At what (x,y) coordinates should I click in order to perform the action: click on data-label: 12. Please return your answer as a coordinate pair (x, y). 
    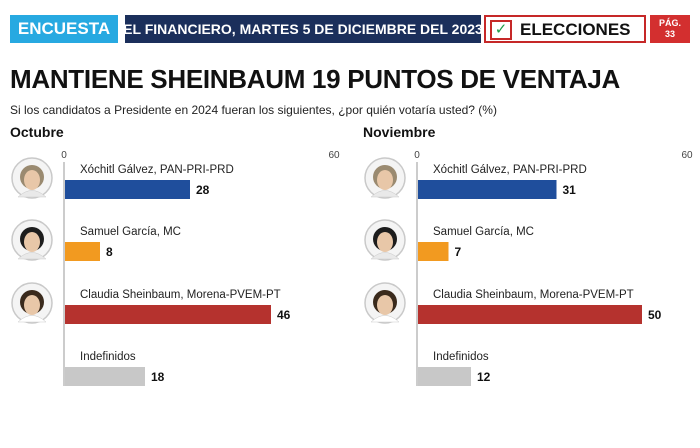
    Looking at the image, I should click on (484, 377).